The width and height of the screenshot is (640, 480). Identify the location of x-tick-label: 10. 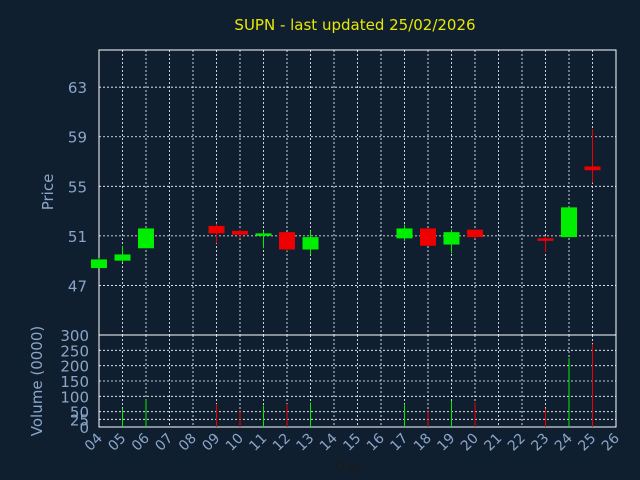
(235, 443).